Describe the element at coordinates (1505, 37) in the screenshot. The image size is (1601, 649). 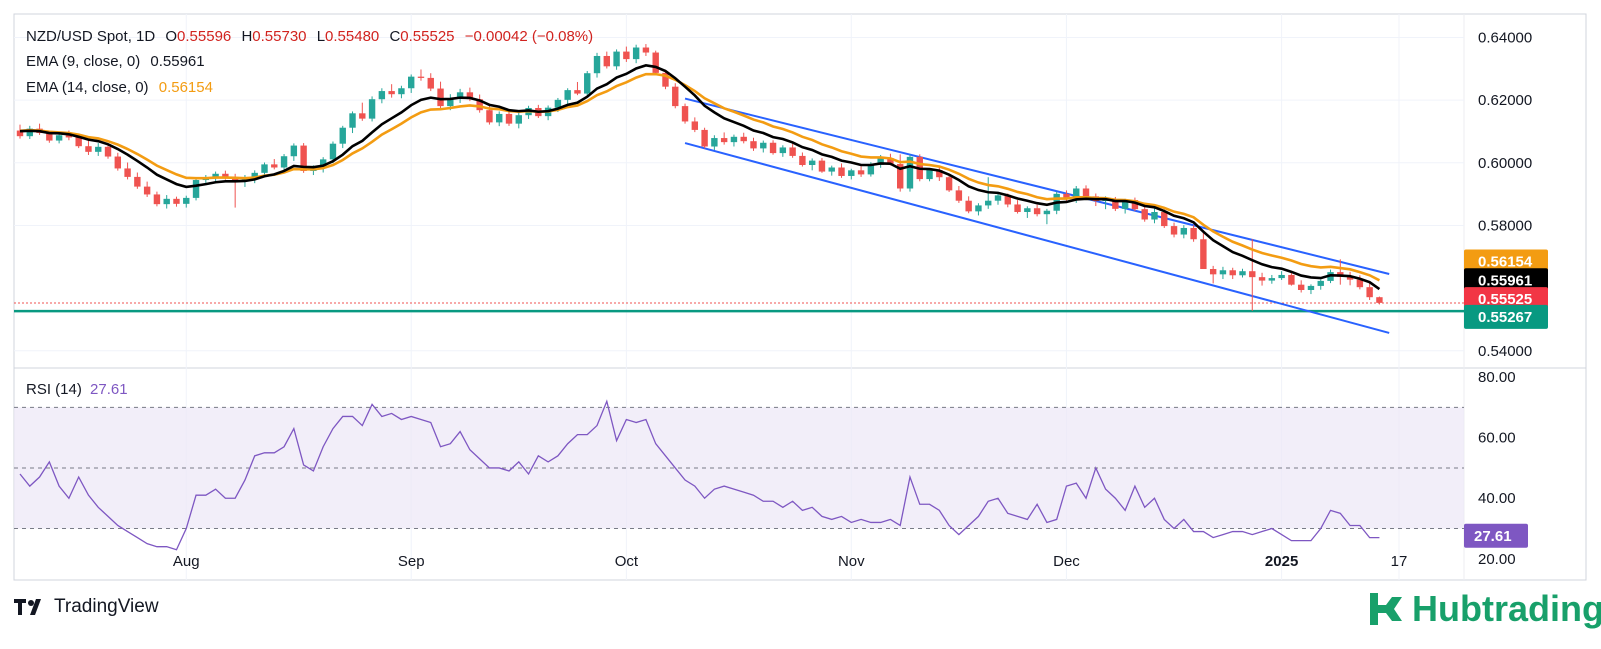
I see `price-tick-label: 0.64000` at that location.